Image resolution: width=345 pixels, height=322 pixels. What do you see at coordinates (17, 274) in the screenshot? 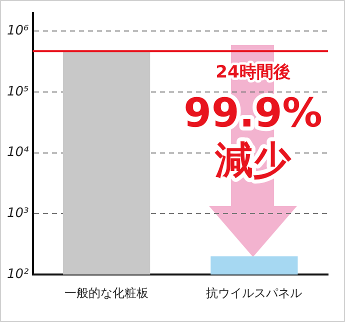
I see `y-tick-label: 10²` at bounding box center [17, 274].